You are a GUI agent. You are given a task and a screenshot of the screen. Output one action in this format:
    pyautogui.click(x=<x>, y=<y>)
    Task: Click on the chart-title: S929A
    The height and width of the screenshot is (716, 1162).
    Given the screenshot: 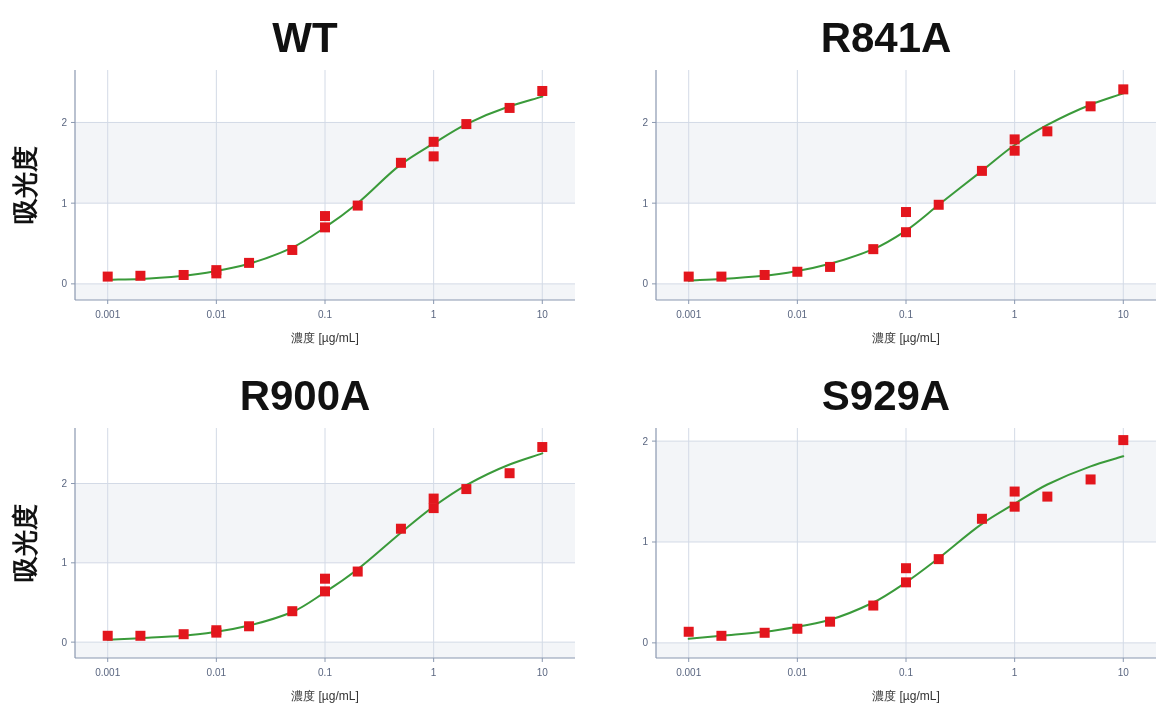 What is the action you would take?
    pyautogui.click(x=886, y=395)
    